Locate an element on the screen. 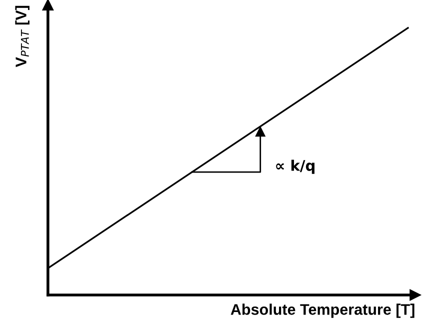 The height and width of the screenshot is (327, 428). x-axis-title: Absolute Temperature [T] is located at coordinates (322, 311).